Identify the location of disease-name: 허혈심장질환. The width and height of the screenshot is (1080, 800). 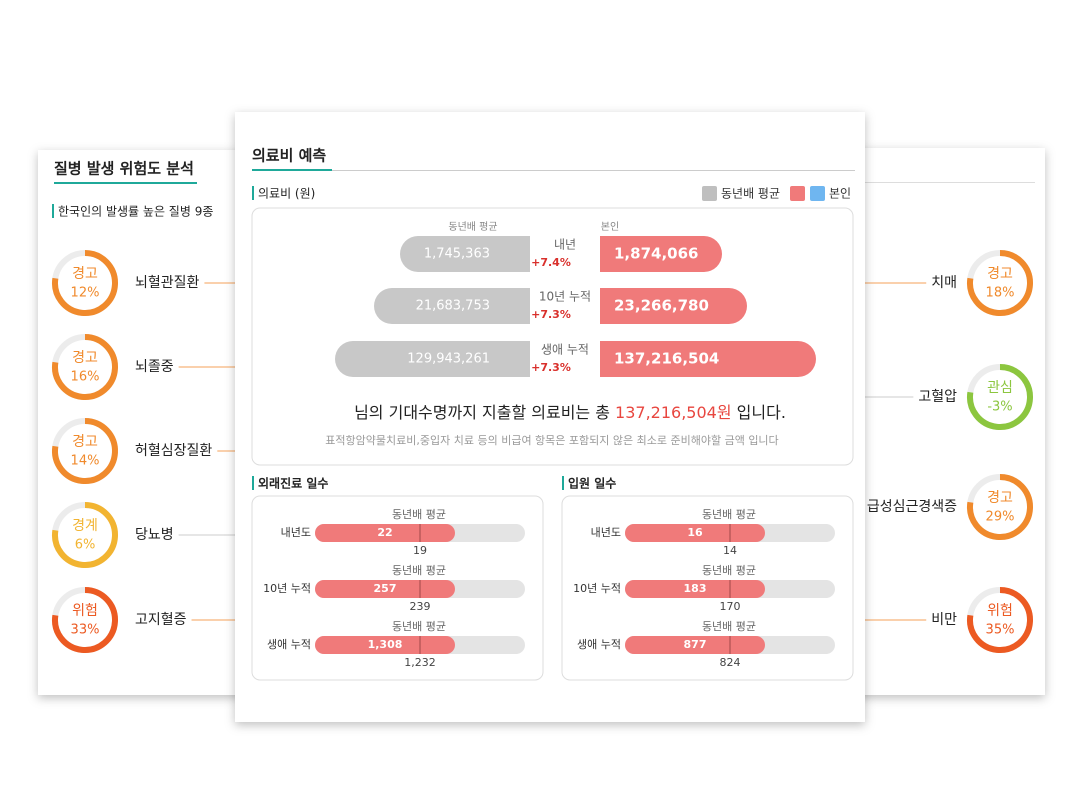
(173, 451).